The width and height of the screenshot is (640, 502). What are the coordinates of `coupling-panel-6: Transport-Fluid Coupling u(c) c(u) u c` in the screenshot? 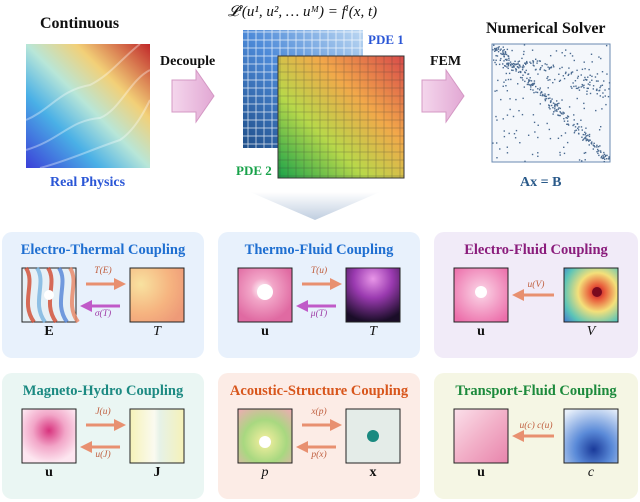 It's located at (536, 436).